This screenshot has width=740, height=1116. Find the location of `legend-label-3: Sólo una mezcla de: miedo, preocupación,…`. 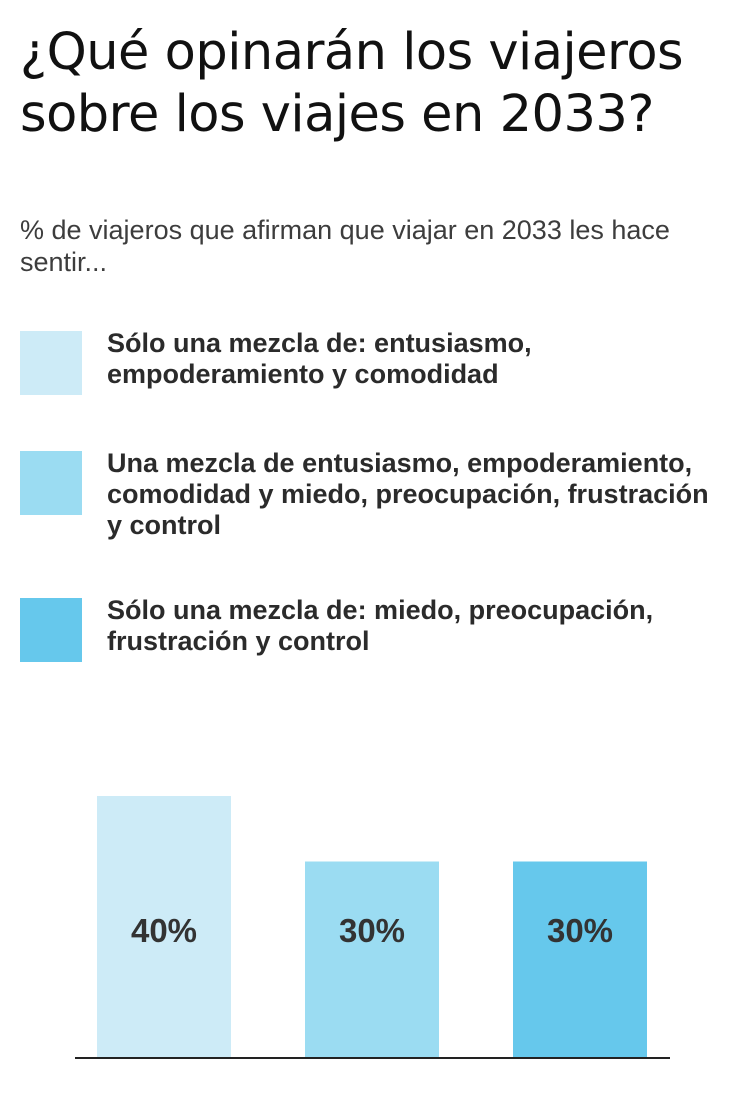

legend-label-3: Sólo una mezcla de: miedo, preocupación,… is located at coordinates (380, 625).